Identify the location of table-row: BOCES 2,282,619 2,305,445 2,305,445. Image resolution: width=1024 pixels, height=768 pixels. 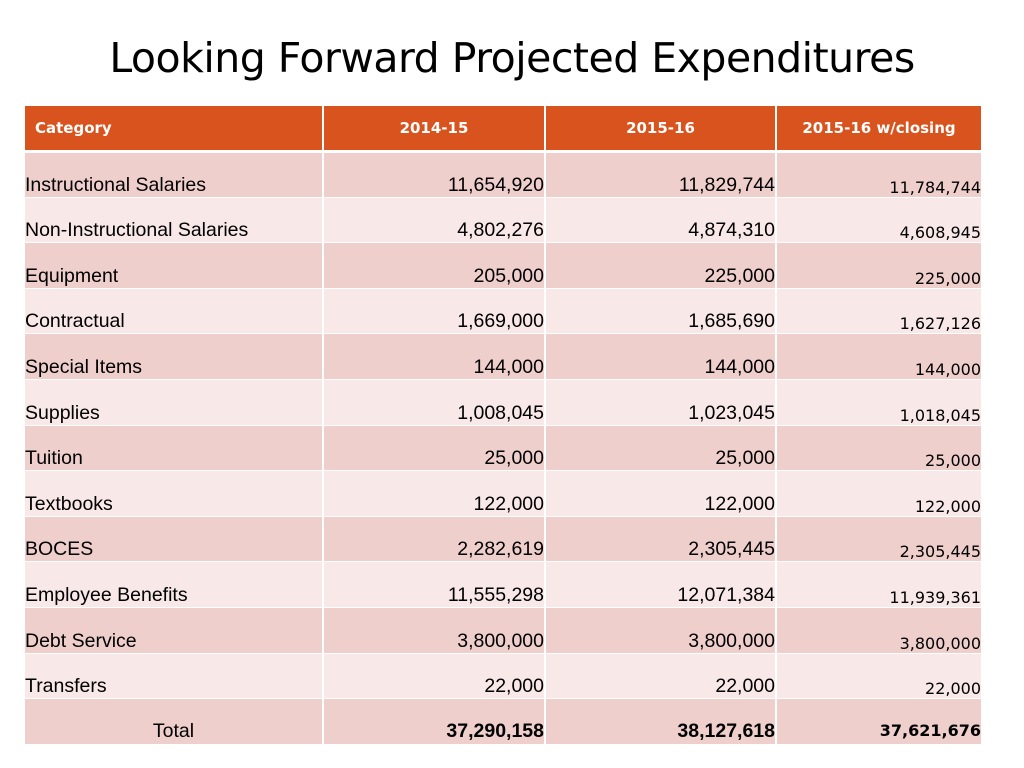
(504, 539).